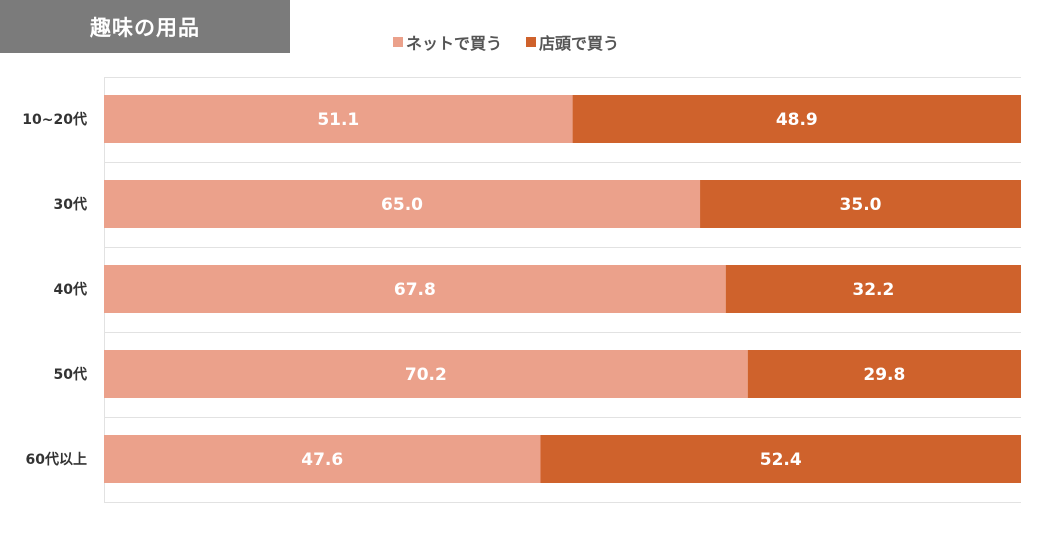 The width and height of the screenshot is (1039, 534). I want to click on data-label-store: 52.4, so click(781, 460).